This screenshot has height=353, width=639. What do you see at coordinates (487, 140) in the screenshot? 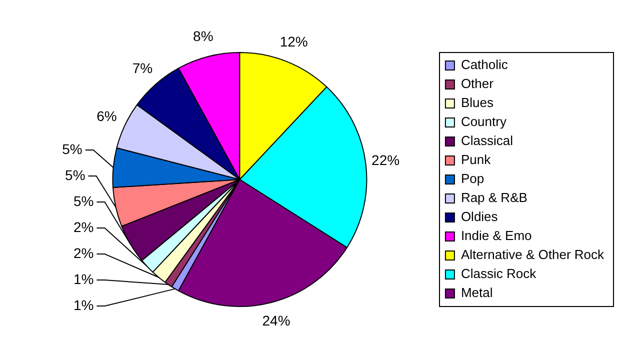
I see `legend-label: Classical` at bounding box center [487, 140].